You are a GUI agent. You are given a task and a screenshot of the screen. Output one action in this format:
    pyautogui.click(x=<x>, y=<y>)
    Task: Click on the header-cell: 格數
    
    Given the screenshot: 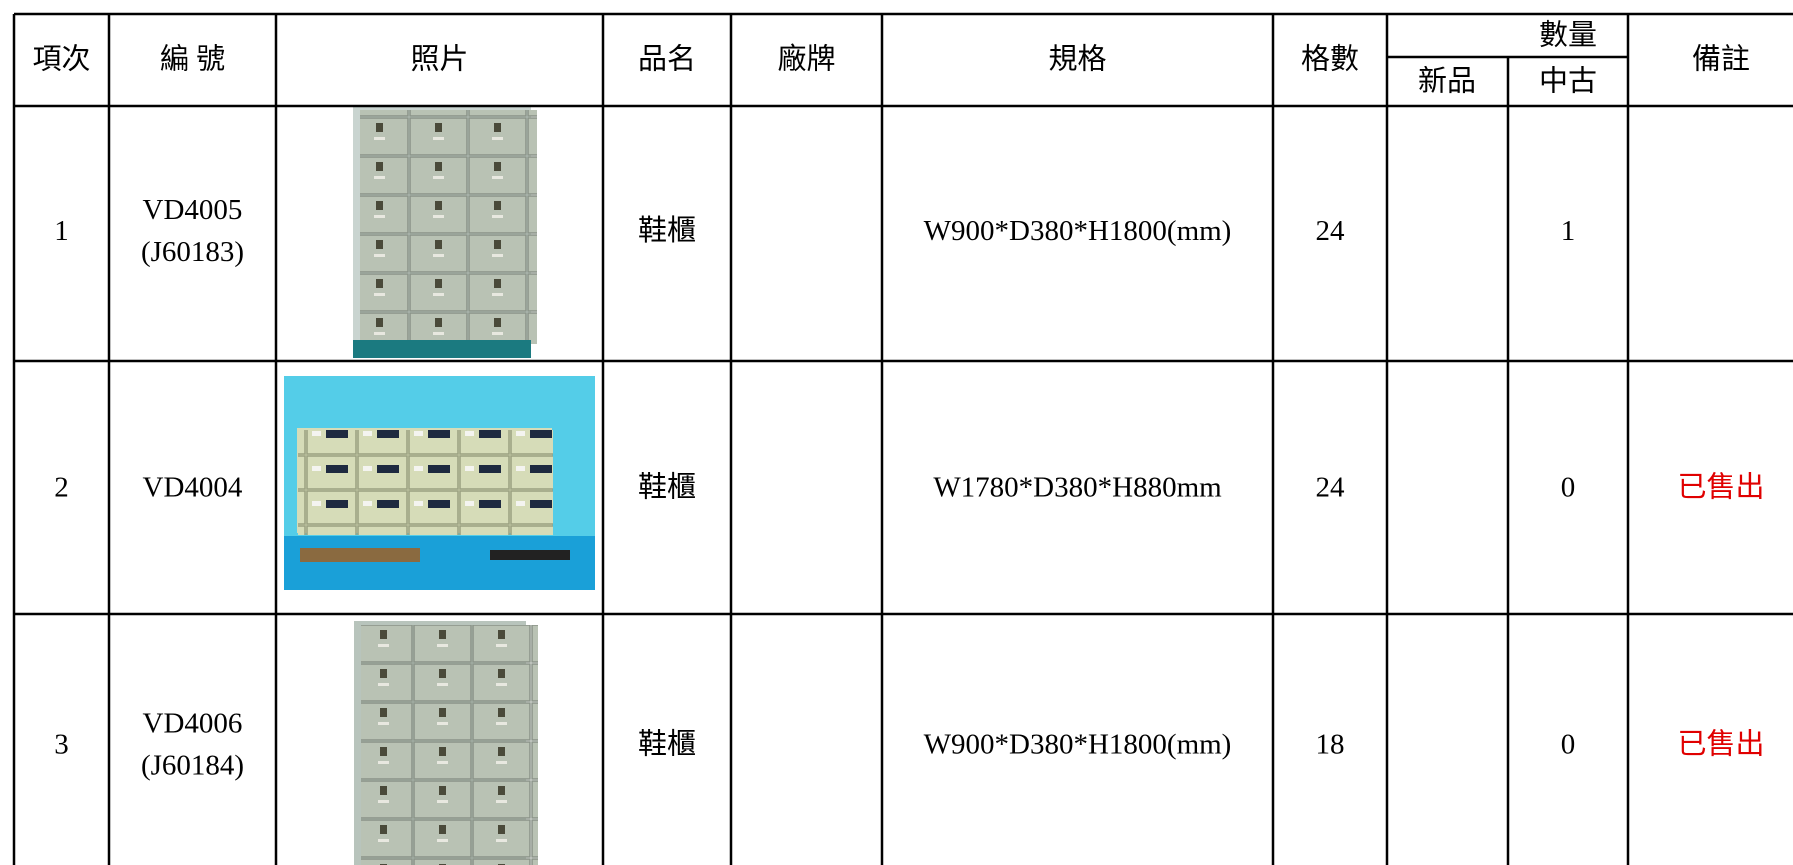 What is the action you would take?
    pyautogui.click(x=1330, y=59)
    